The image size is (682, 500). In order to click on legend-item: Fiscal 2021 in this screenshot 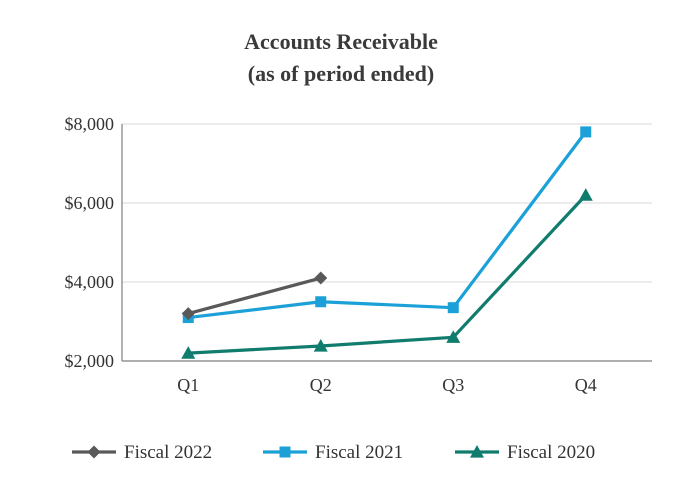, I will do `click(333, 452)`.